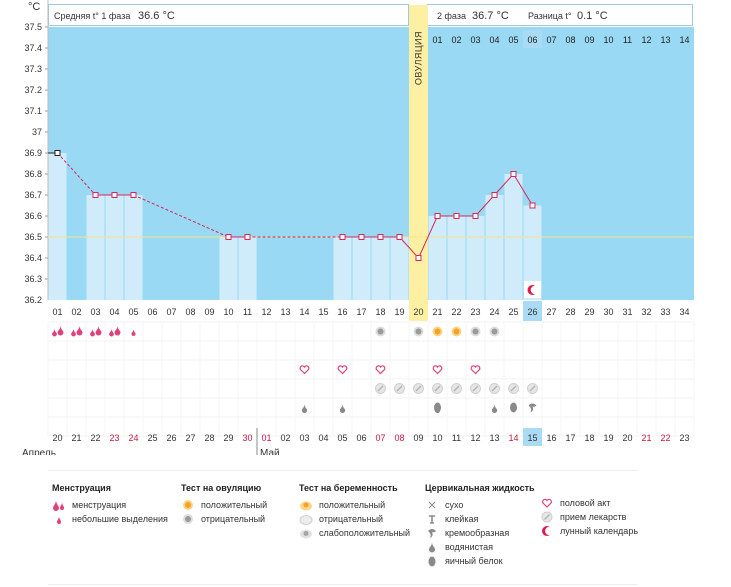 The width and height of the screenshot is (731, 587). I want to click on date-label: 05, so click(342, 438).